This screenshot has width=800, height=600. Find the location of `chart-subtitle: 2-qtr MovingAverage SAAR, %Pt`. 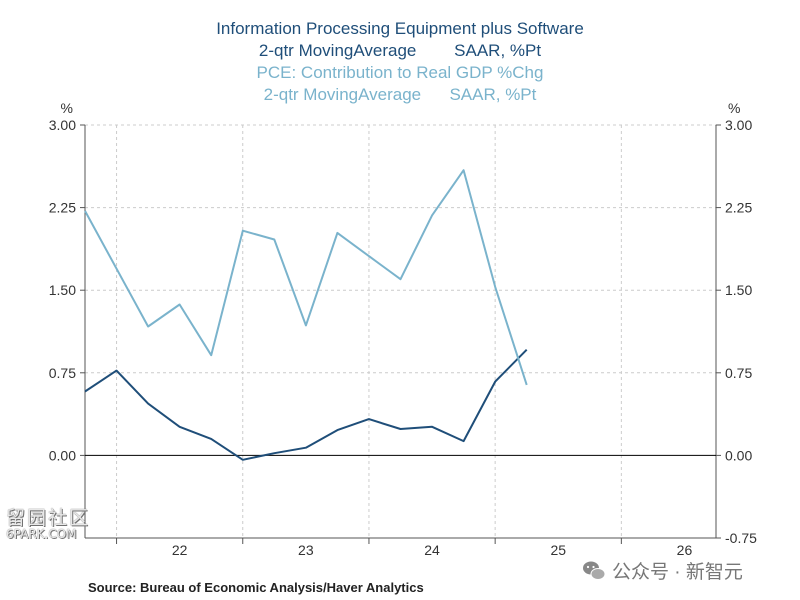

chart-subtitle: 2-qtr MovingAverage SAAR, %Pt is located at coordinates (400, 50).